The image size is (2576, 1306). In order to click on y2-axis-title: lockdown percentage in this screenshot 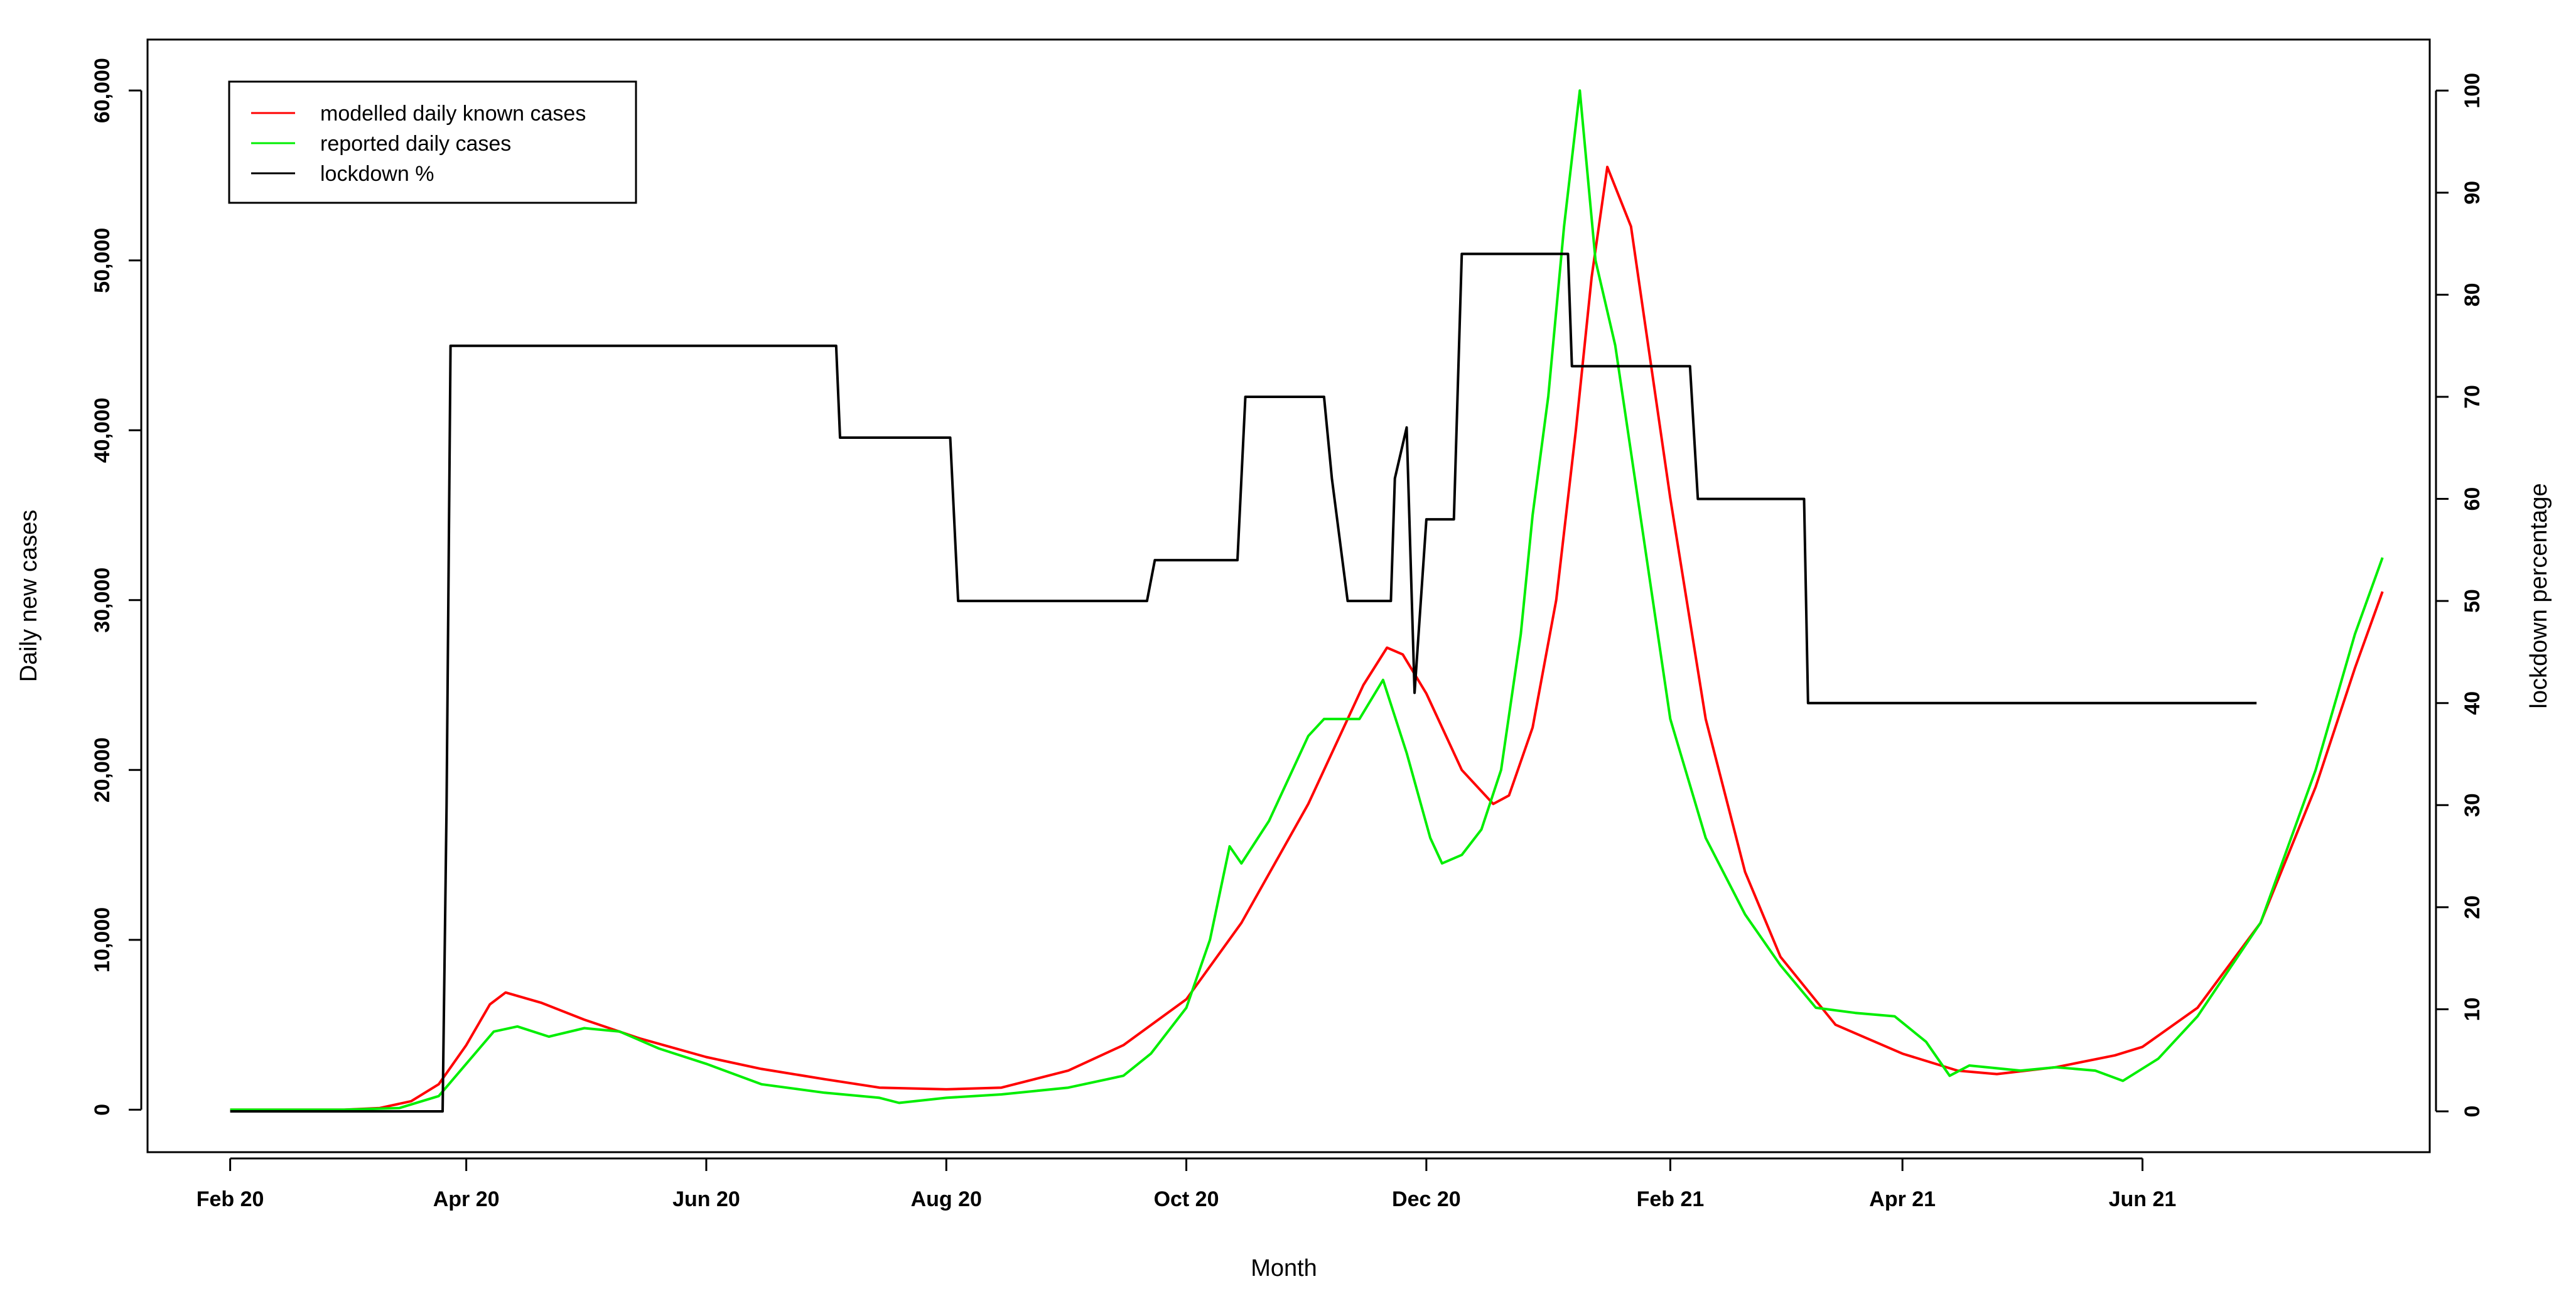, I will do `click(2539, 595)`.